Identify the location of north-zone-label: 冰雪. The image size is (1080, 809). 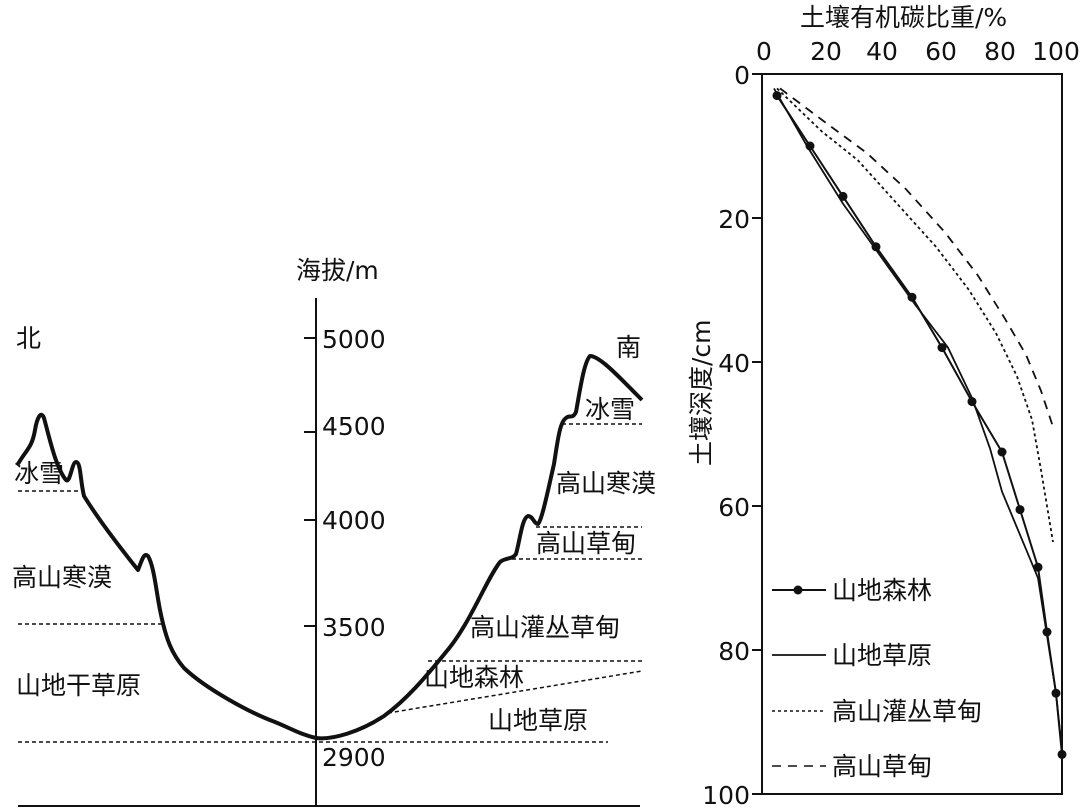
(39, 473).